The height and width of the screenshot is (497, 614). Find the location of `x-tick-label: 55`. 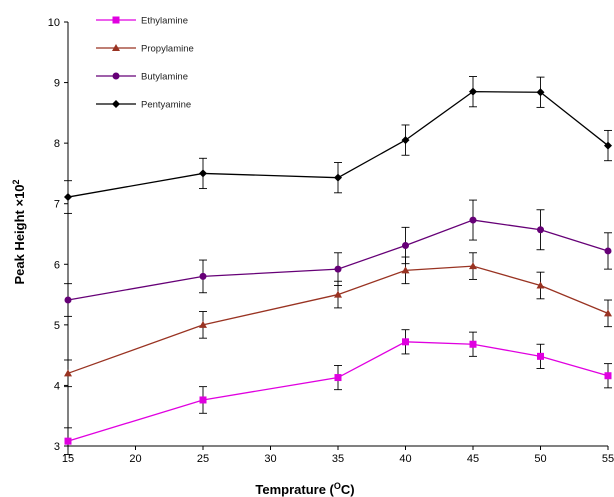

x-tick-label: 55 is located at coordinates (608, 459).